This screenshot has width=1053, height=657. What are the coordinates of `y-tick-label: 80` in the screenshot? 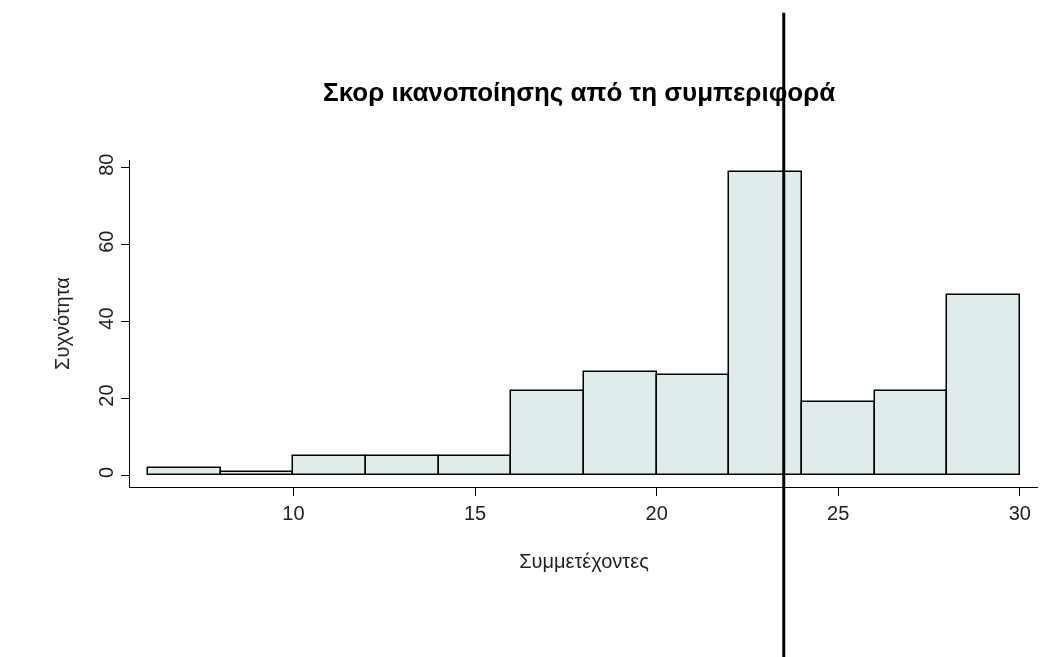 It's located at (106, 164).